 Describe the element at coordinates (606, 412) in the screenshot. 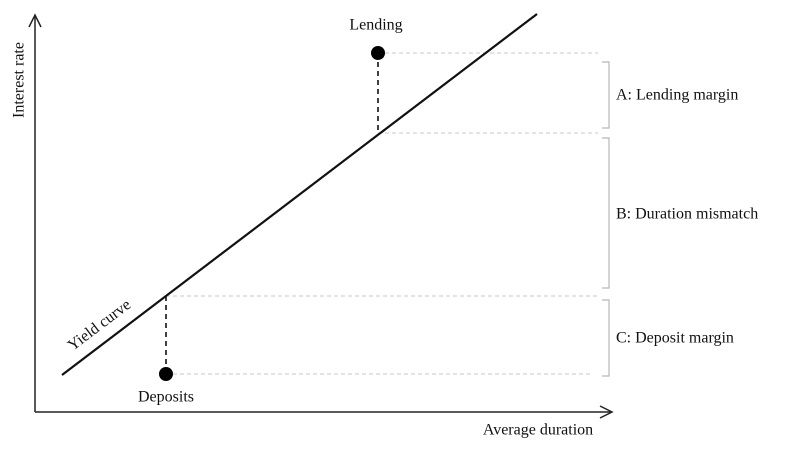

I see `x-arrow` at that location.